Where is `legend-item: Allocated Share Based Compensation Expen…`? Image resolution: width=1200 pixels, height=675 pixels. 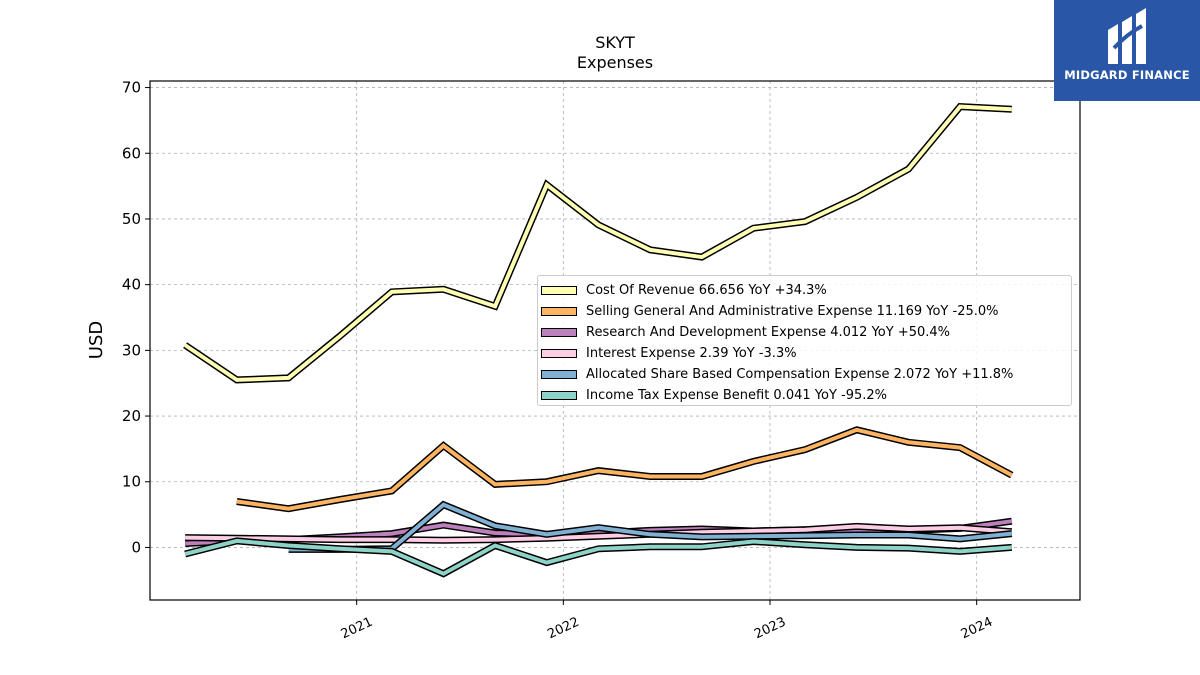
legend-item: Allocated Share Based Compensation Expen… is located at coordinates (800, 374).